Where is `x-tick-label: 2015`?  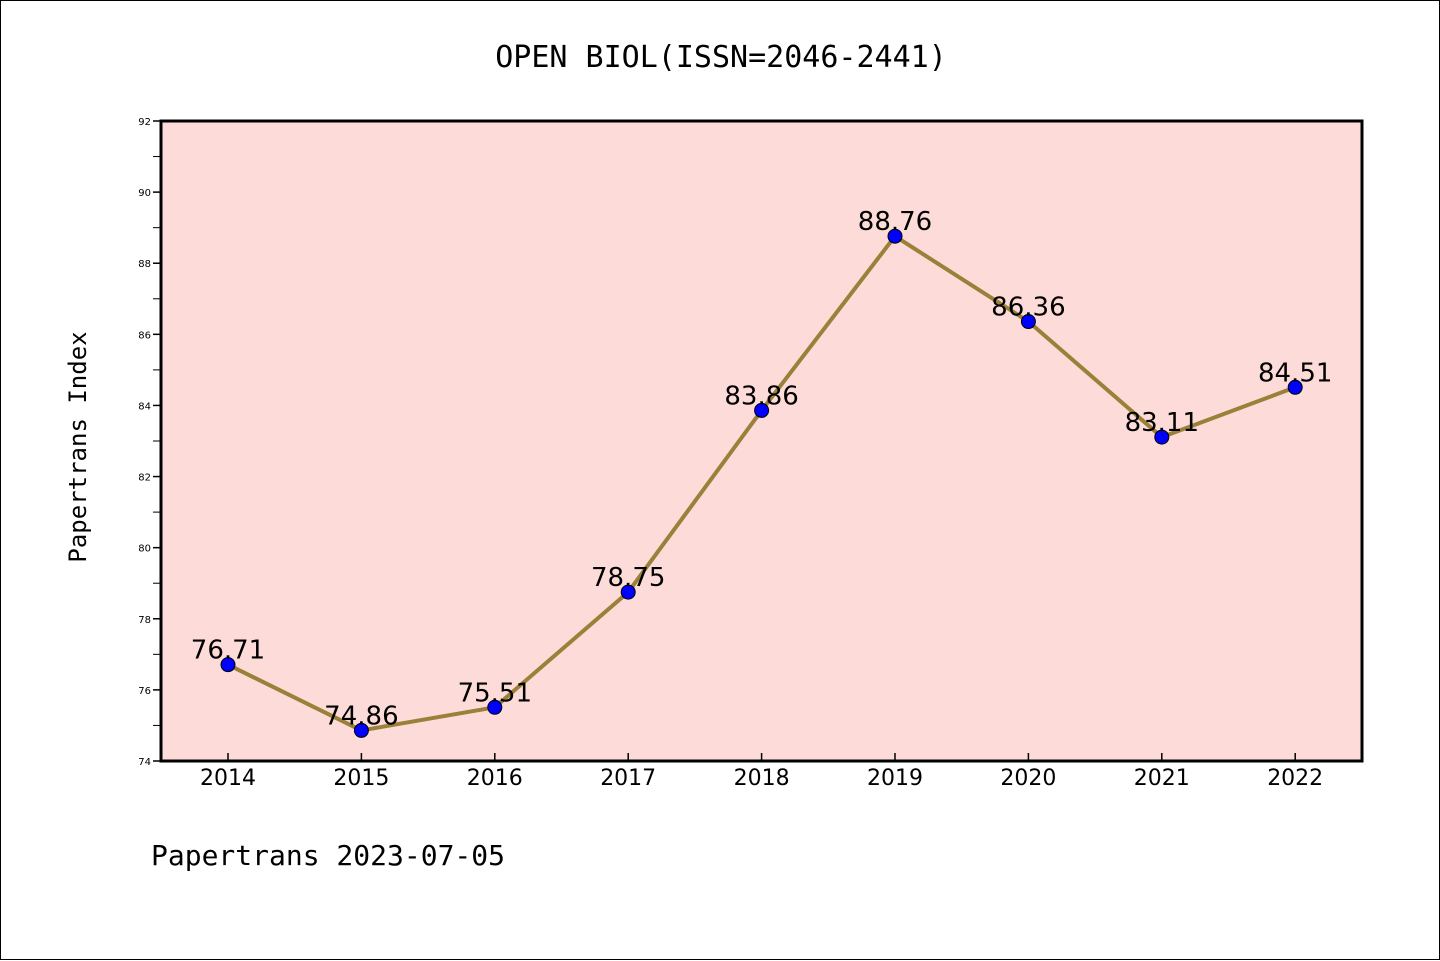
x-tick-label: 2015 is located at coordinates (361, 778).